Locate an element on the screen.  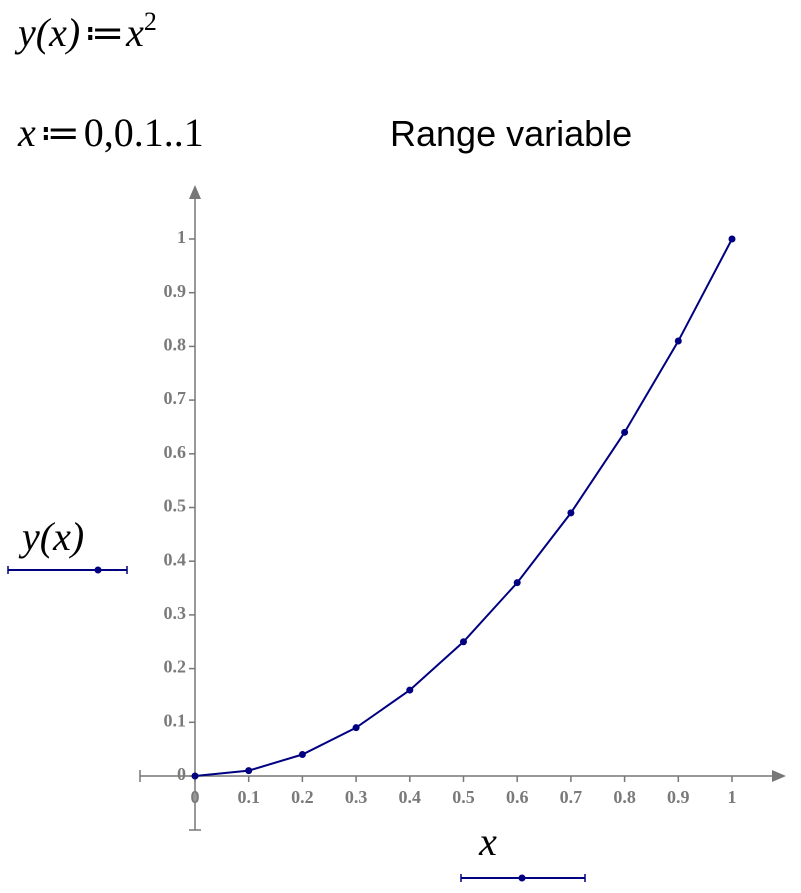
x-tick-label: 0.9 is located at coordinates (678, 797).